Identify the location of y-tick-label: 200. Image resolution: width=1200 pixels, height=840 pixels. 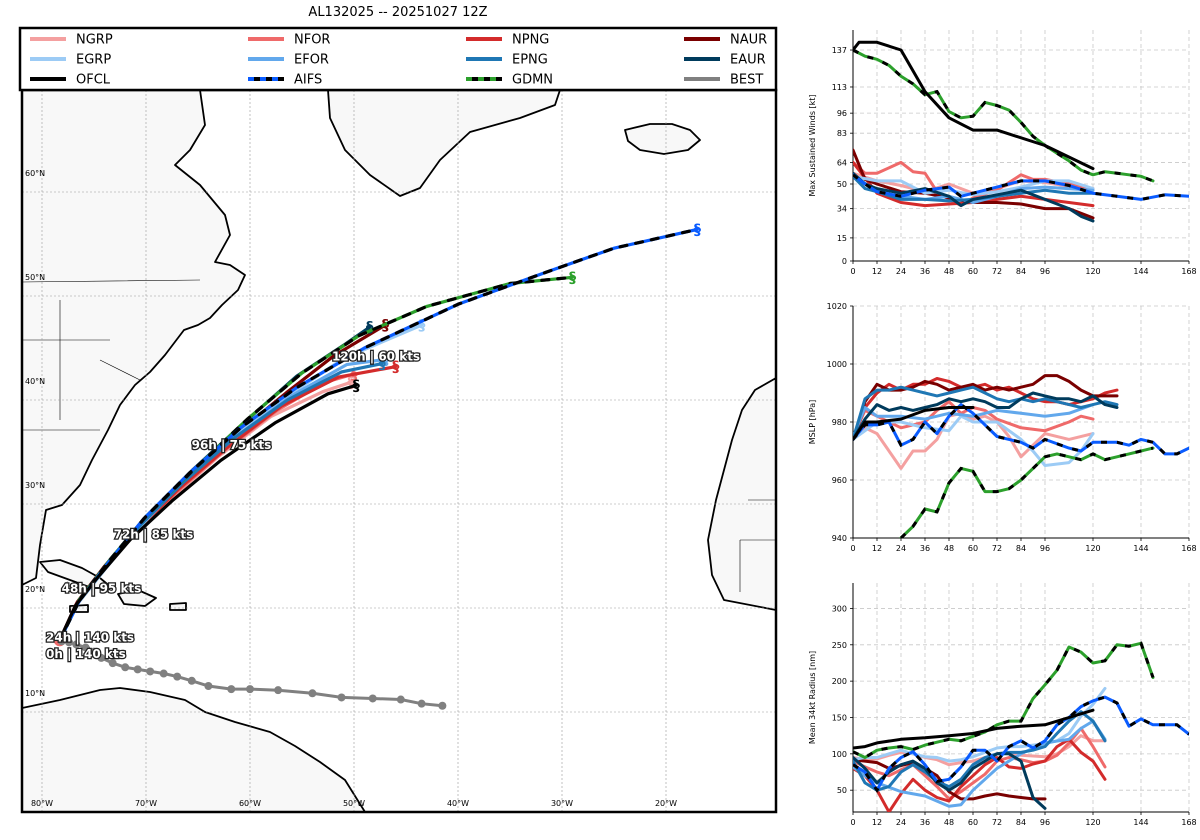
(839, 681).